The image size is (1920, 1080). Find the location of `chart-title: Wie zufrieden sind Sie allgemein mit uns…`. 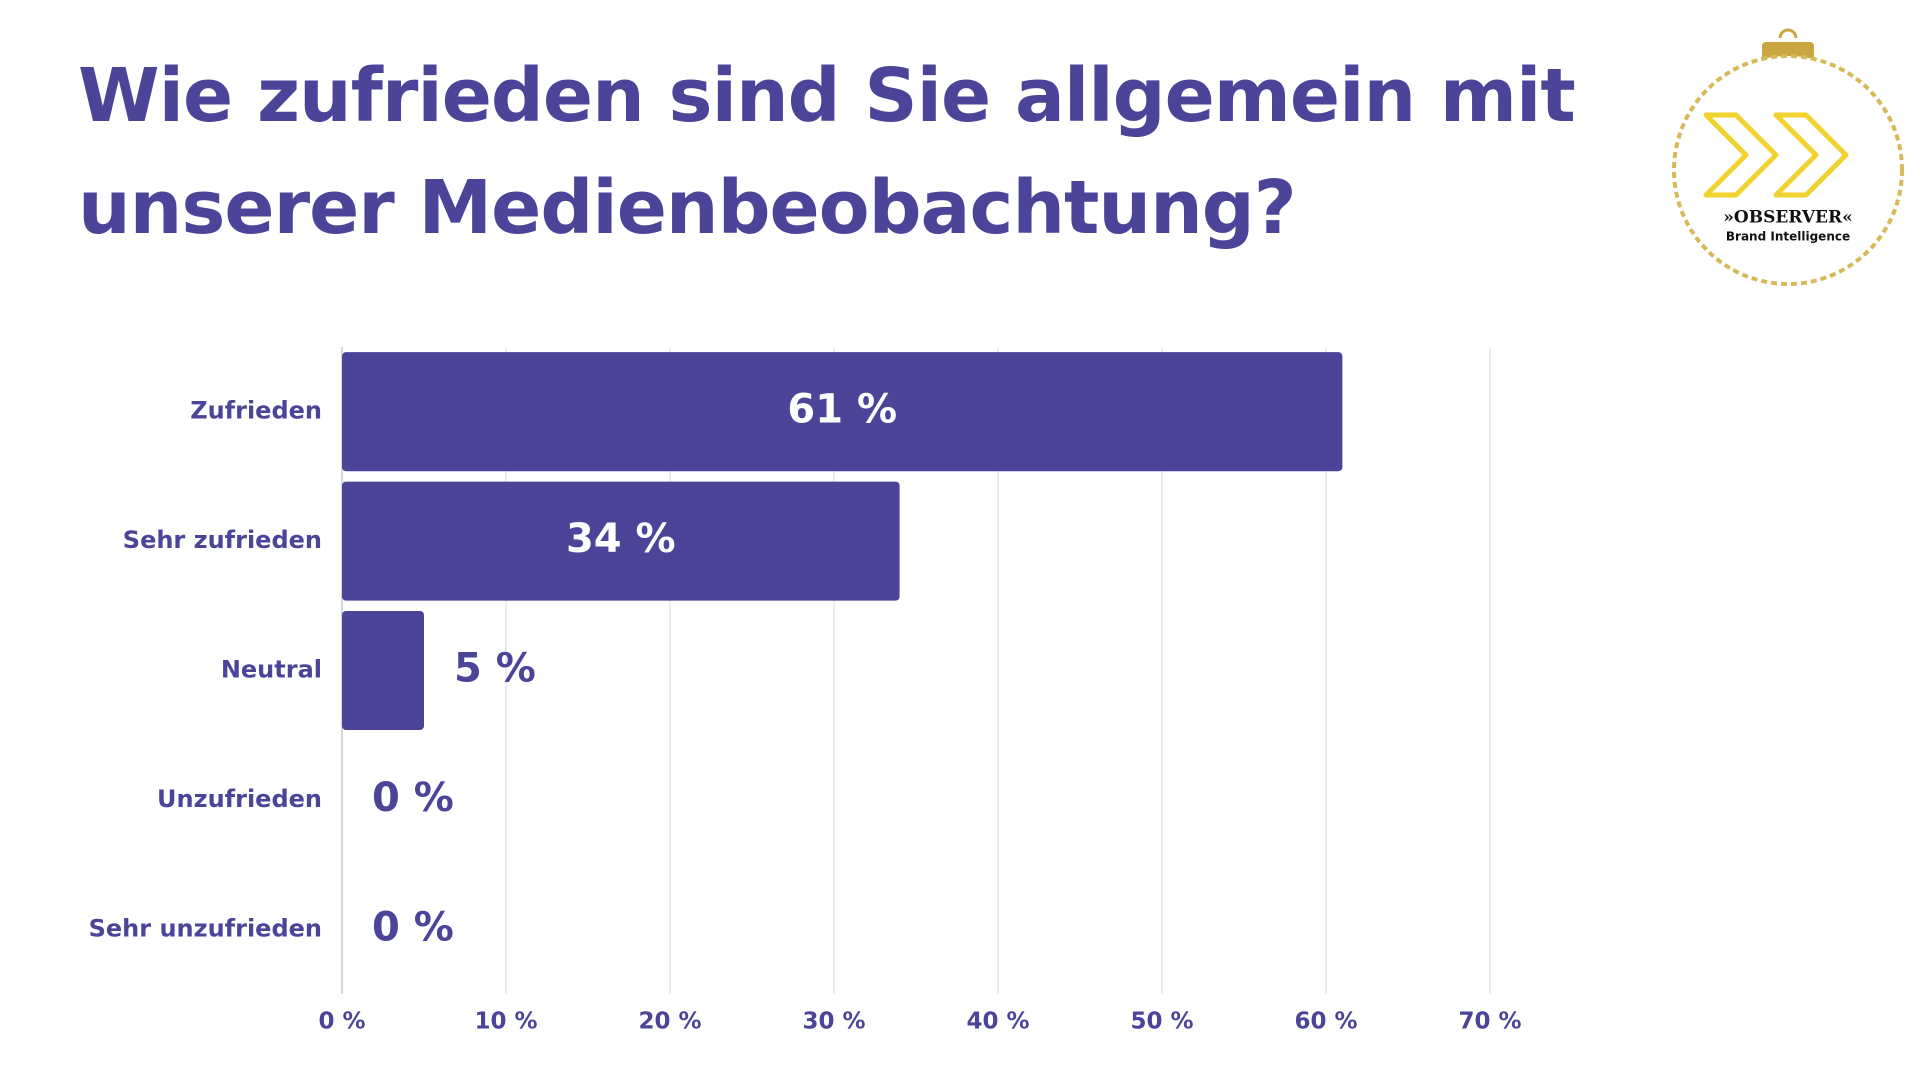

chart-title: Wie zufrieden sind Sie allgemein mit uns… is located at coordinates (827, 152).